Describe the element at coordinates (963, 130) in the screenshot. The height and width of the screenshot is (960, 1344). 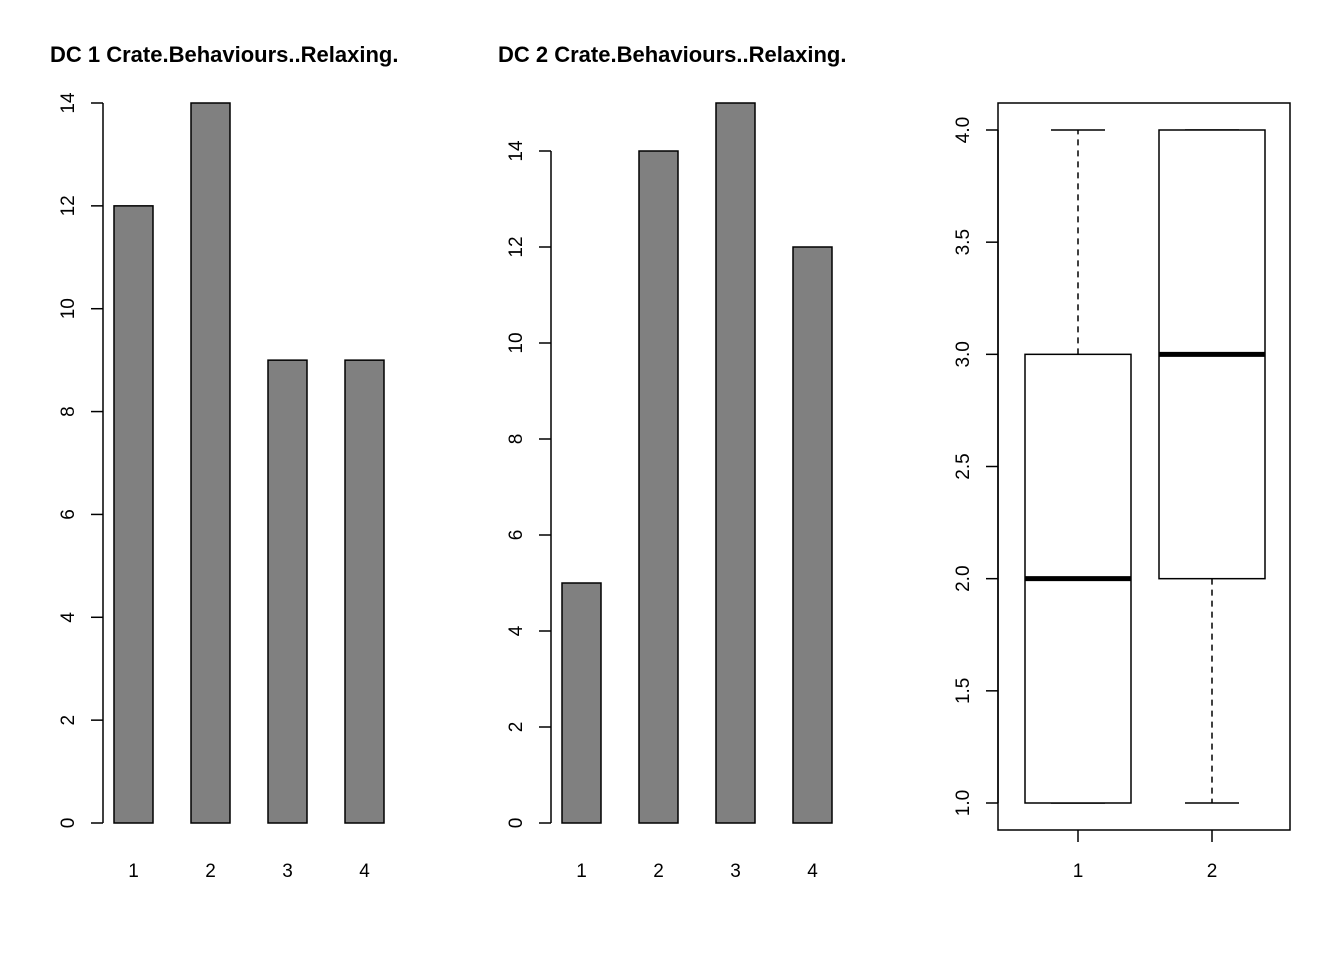
I see `y-tick-label: 4.0` at that location.